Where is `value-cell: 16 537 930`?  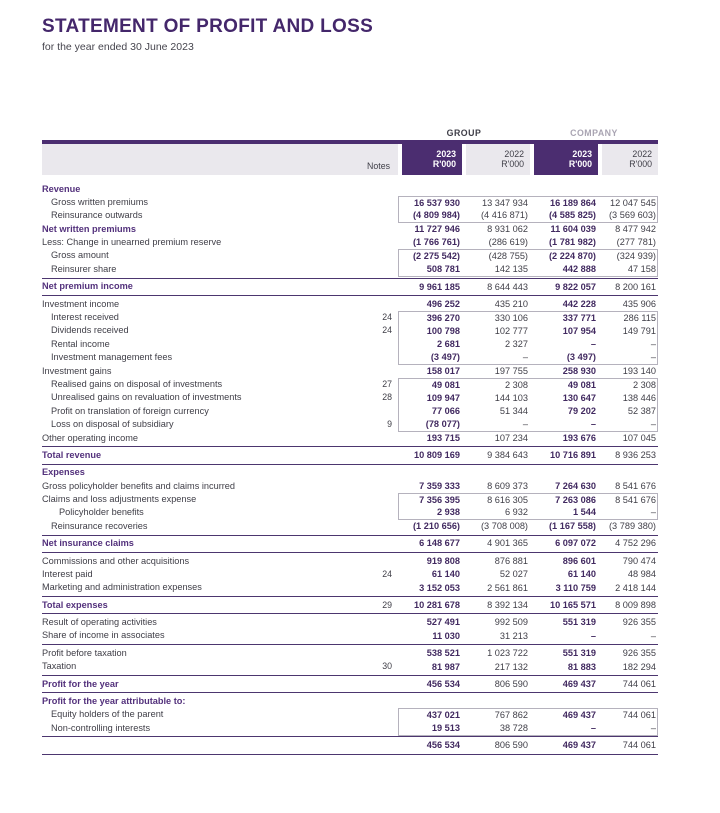 value-cell: 16 537 930 is located at coordinates (437, 202).